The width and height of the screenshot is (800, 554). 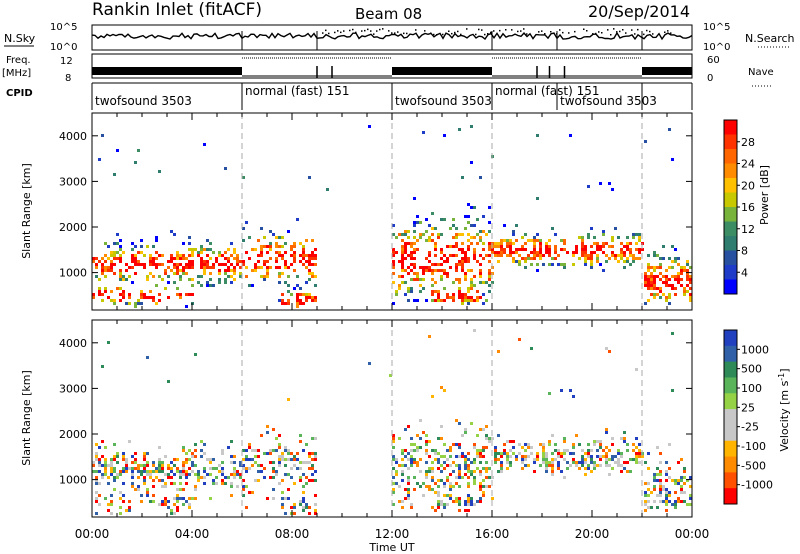 I want to click on nsearch-label: N.Search, so click(x=770, y=38).